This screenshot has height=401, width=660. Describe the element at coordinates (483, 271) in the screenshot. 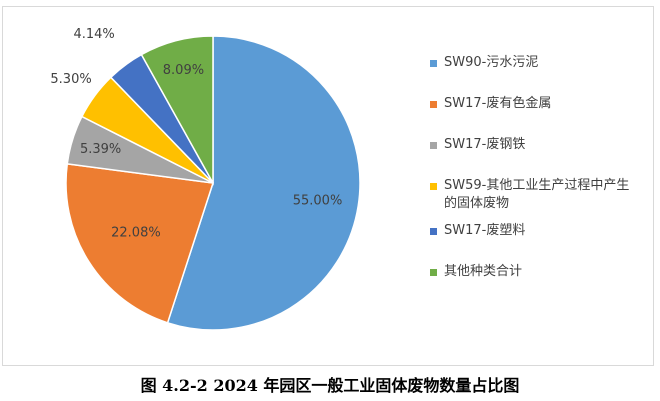

I see `legend-label-5: 其他种类合计` at that location.